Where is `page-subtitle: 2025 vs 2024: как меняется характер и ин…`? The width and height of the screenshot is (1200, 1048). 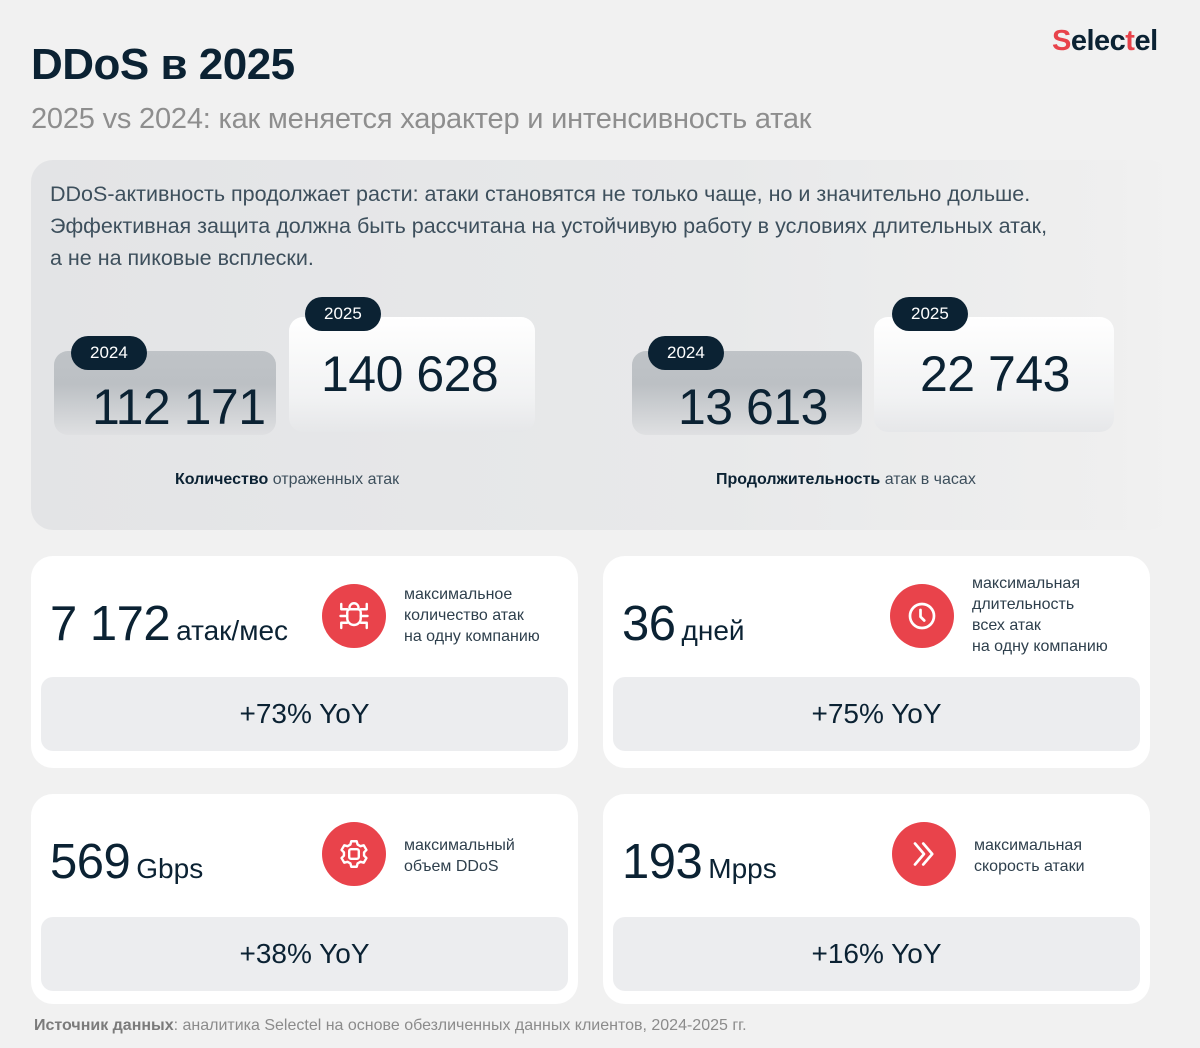 page-subtitle: 2025 vs 2024: как меняется характер и ин… is located at coordinates (421, 119).